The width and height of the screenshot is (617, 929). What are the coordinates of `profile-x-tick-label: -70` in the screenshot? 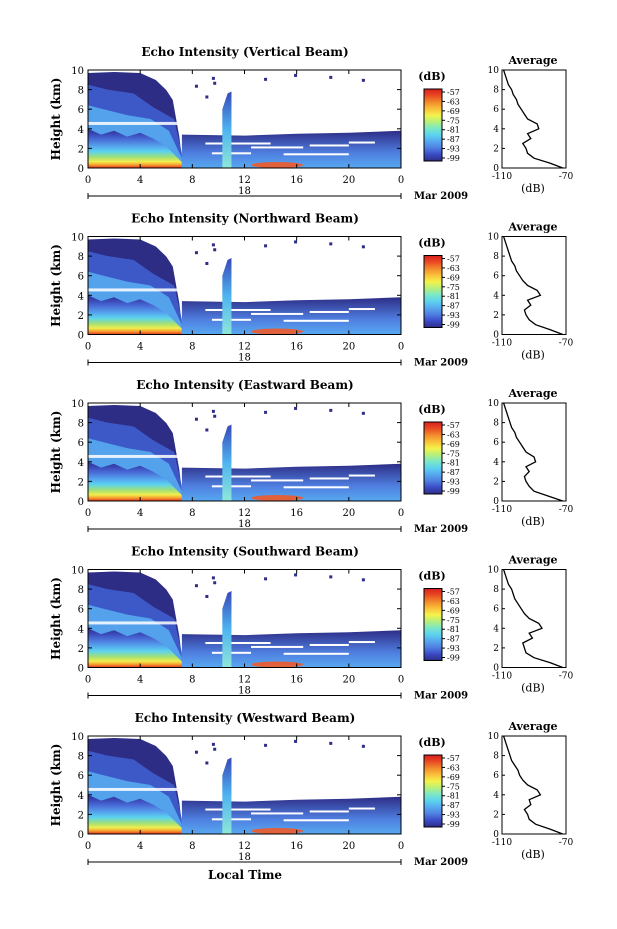 It's located at (566, 177).